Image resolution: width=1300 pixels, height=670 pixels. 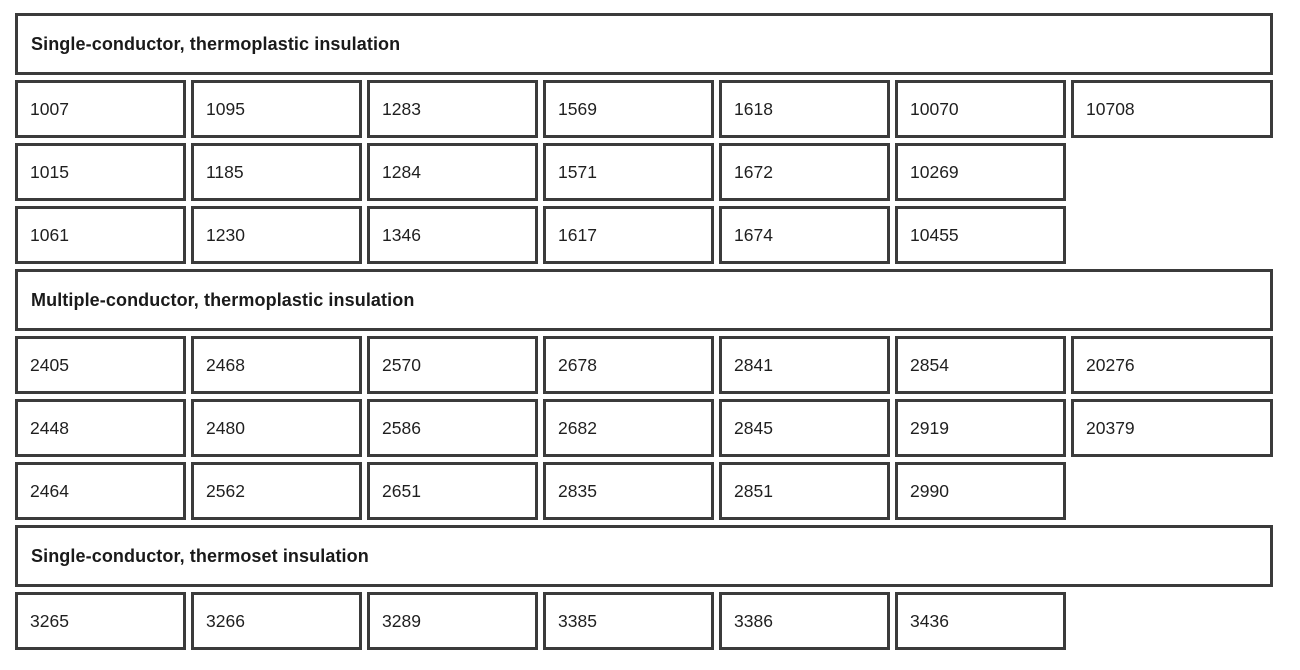 What do you see at coordinates (276, 172) in the screenshot?
I see `style-number-cell: 1185` at bounding box center [276, 172].